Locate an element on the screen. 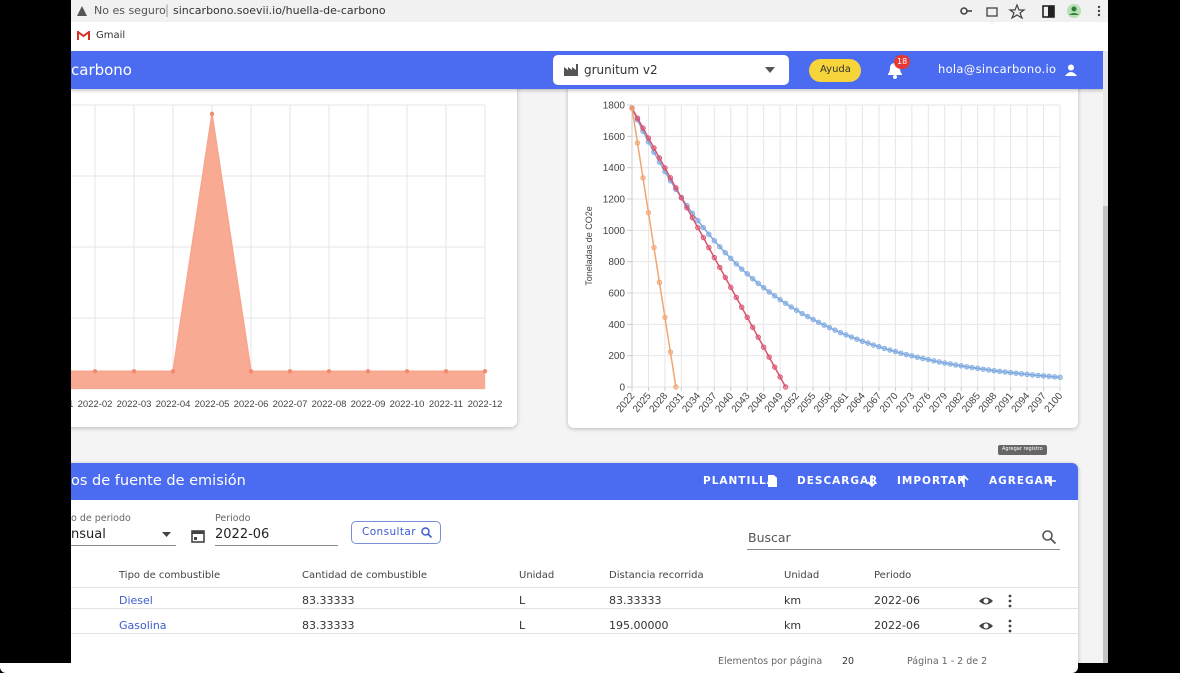 The width and height of the screenshot is (1180, 673). y-tick-label: 1200 is located at coordinates (614, 200).